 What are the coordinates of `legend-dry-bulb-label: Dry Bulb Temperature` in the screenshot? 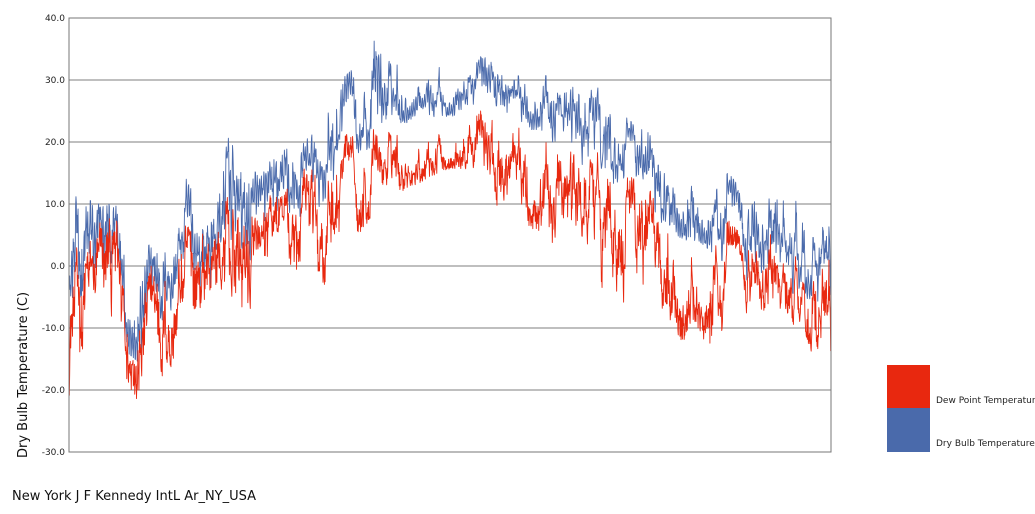 It's located at (985, 444).